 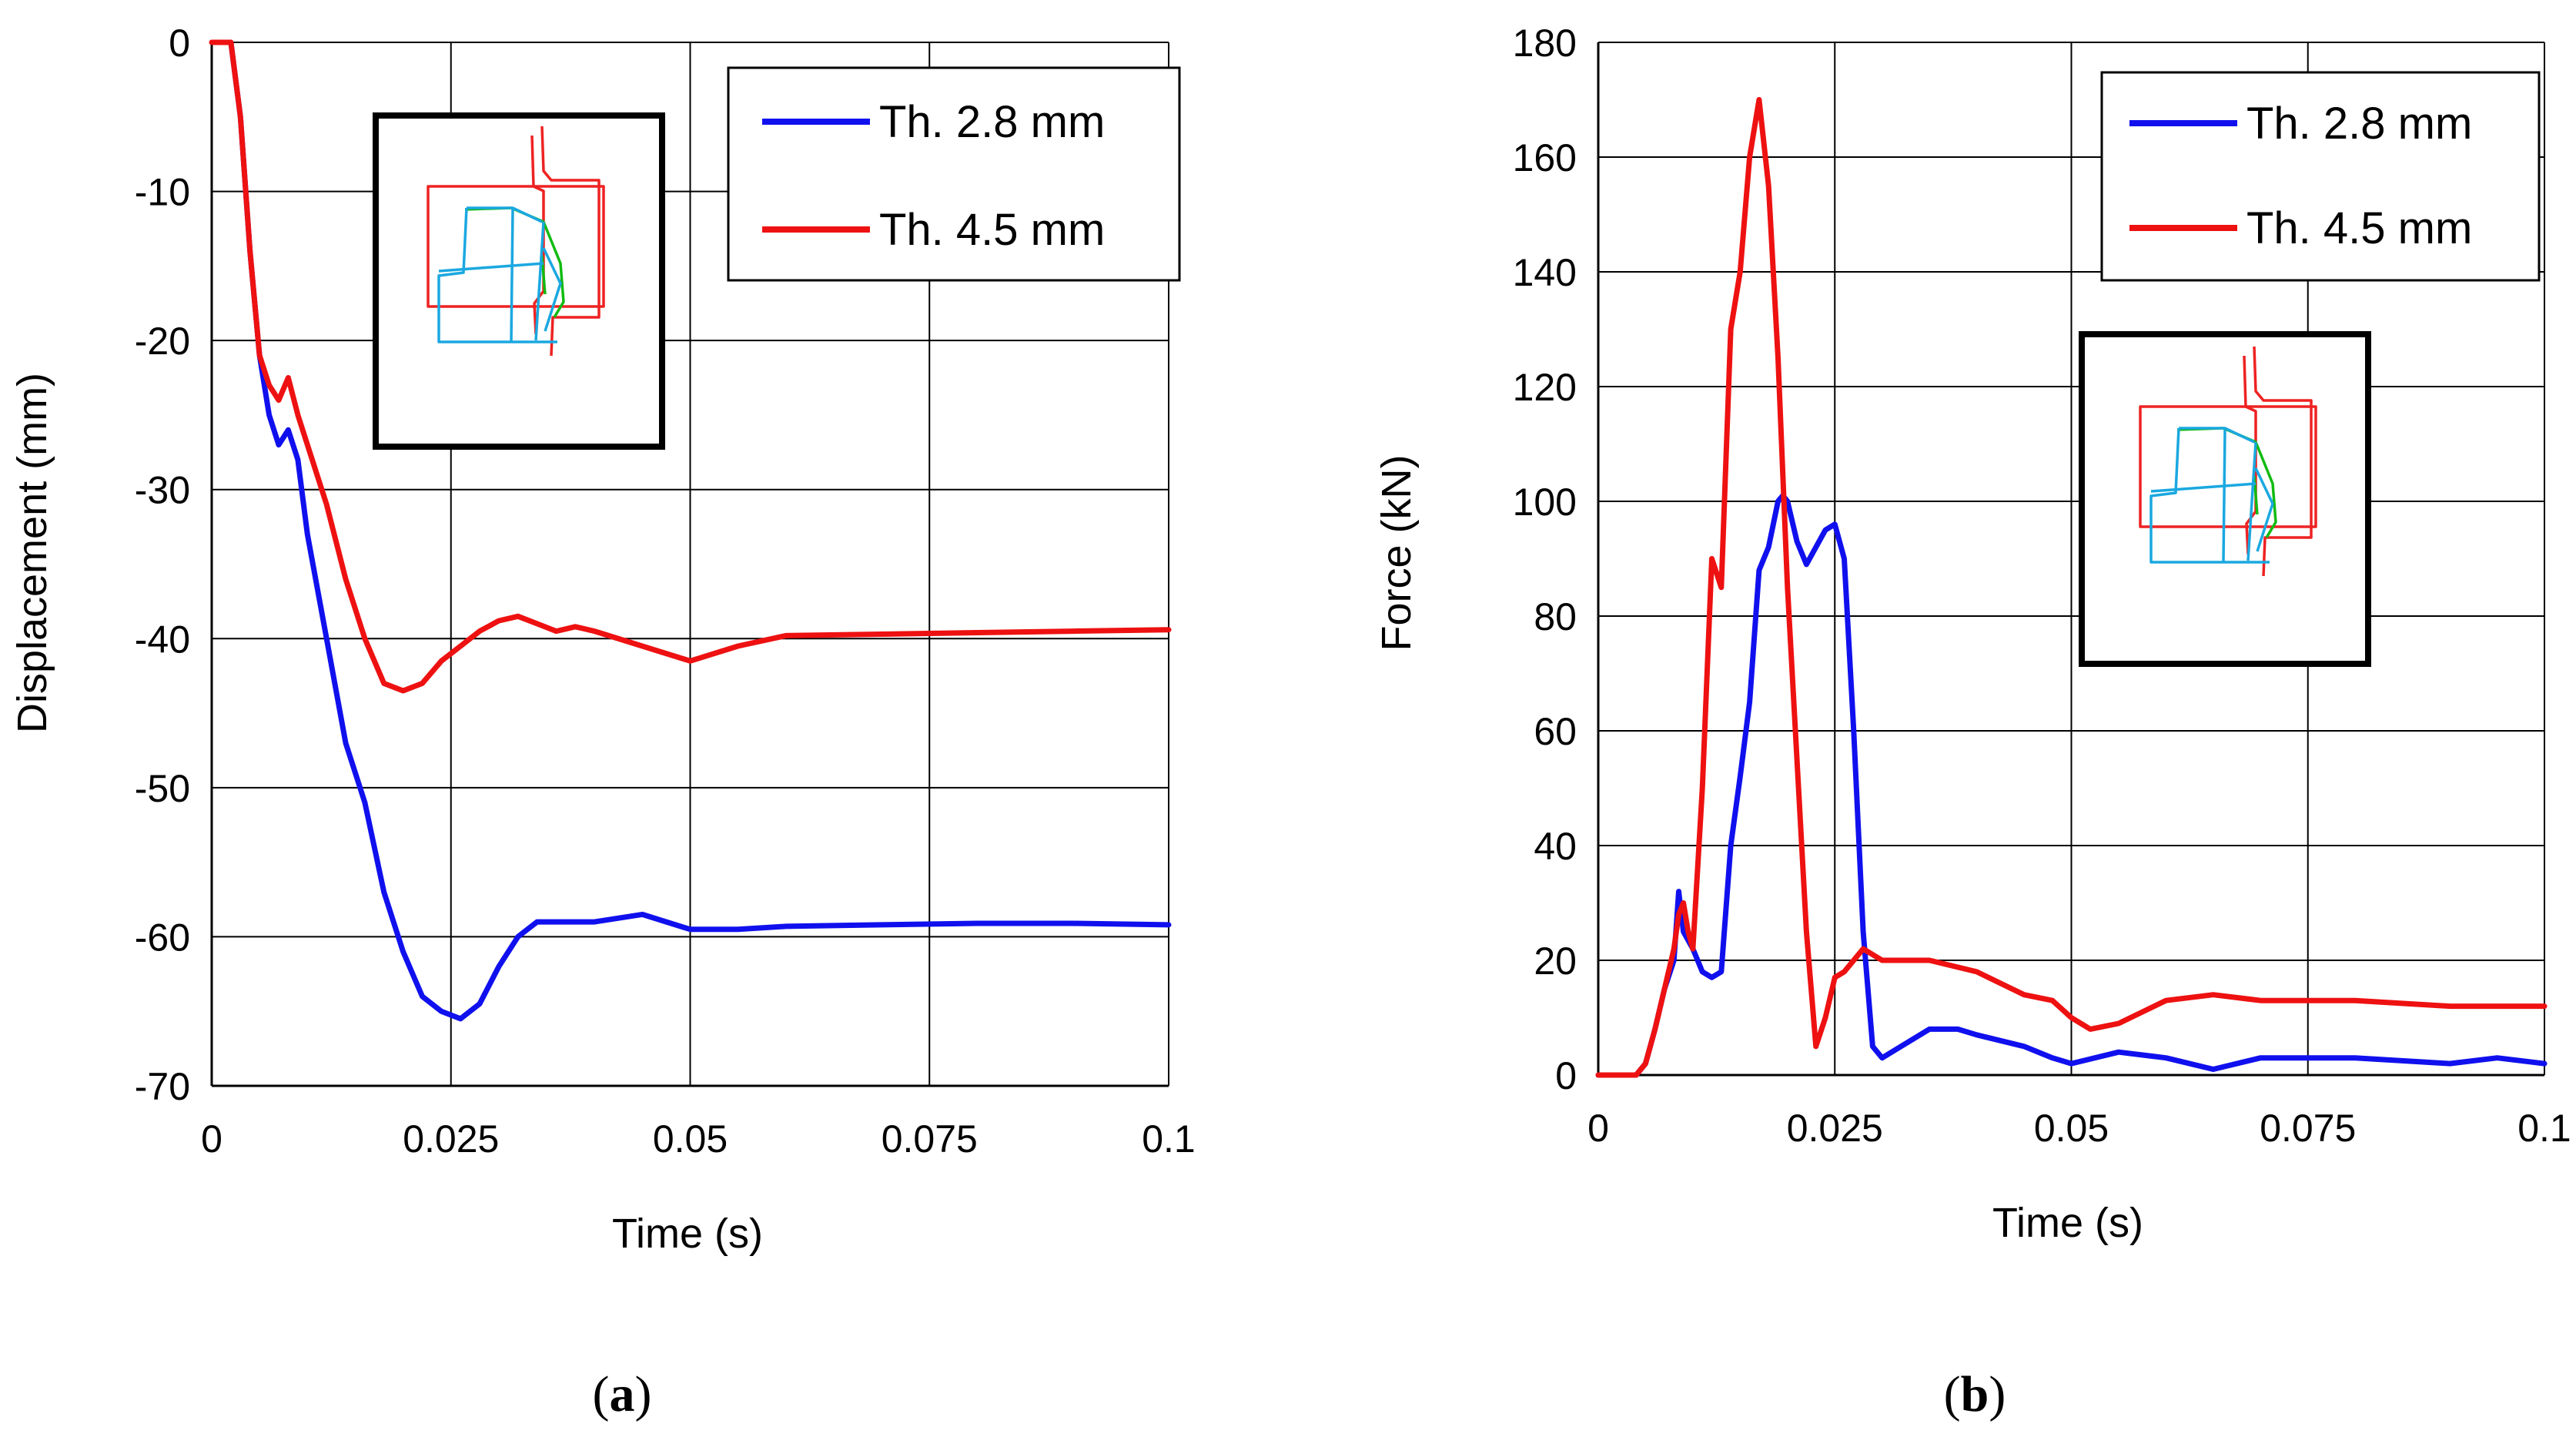 What do you see at coordinates (162, 490) in the screenshot?
I see `y-tick-label: -30` at bounding box center [162, 490].